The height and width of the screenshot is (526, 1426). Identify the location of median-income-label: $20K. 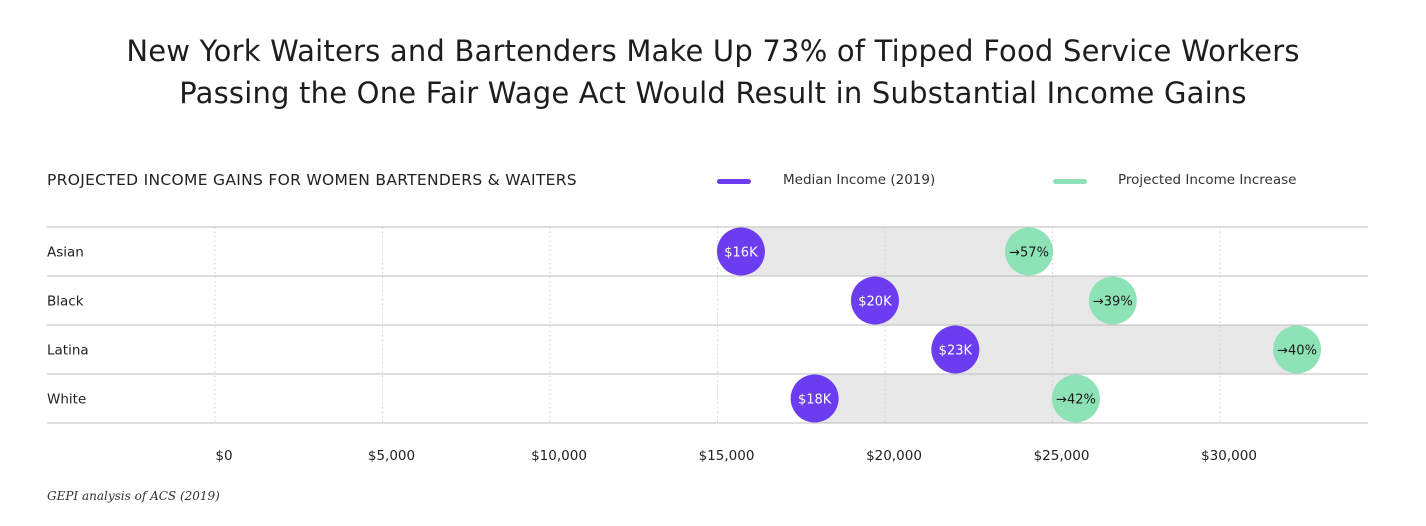
(875, 302).